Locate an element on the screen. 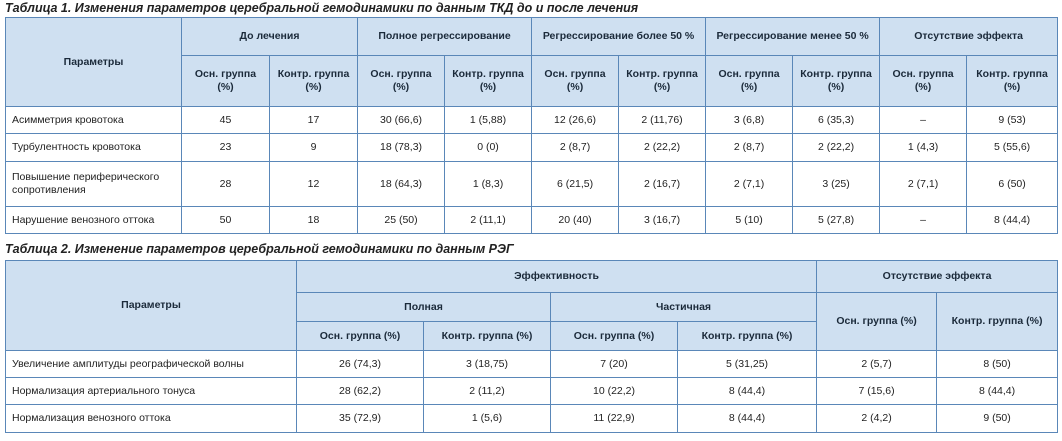 The image size is (1062, 441). table-cell: 10 (22,2) is located at coordinates (614, 391).